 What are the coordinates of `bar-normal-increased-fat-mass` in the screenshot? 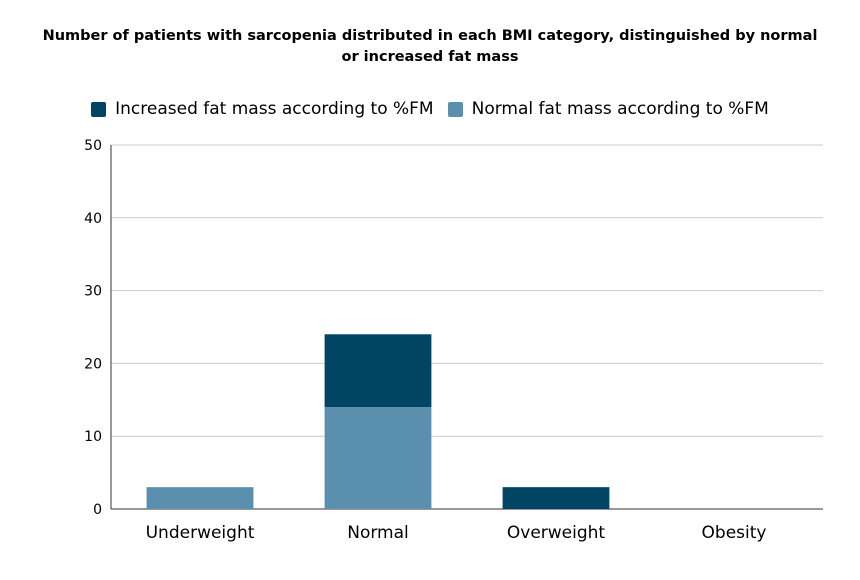 It's located at (378, 371).